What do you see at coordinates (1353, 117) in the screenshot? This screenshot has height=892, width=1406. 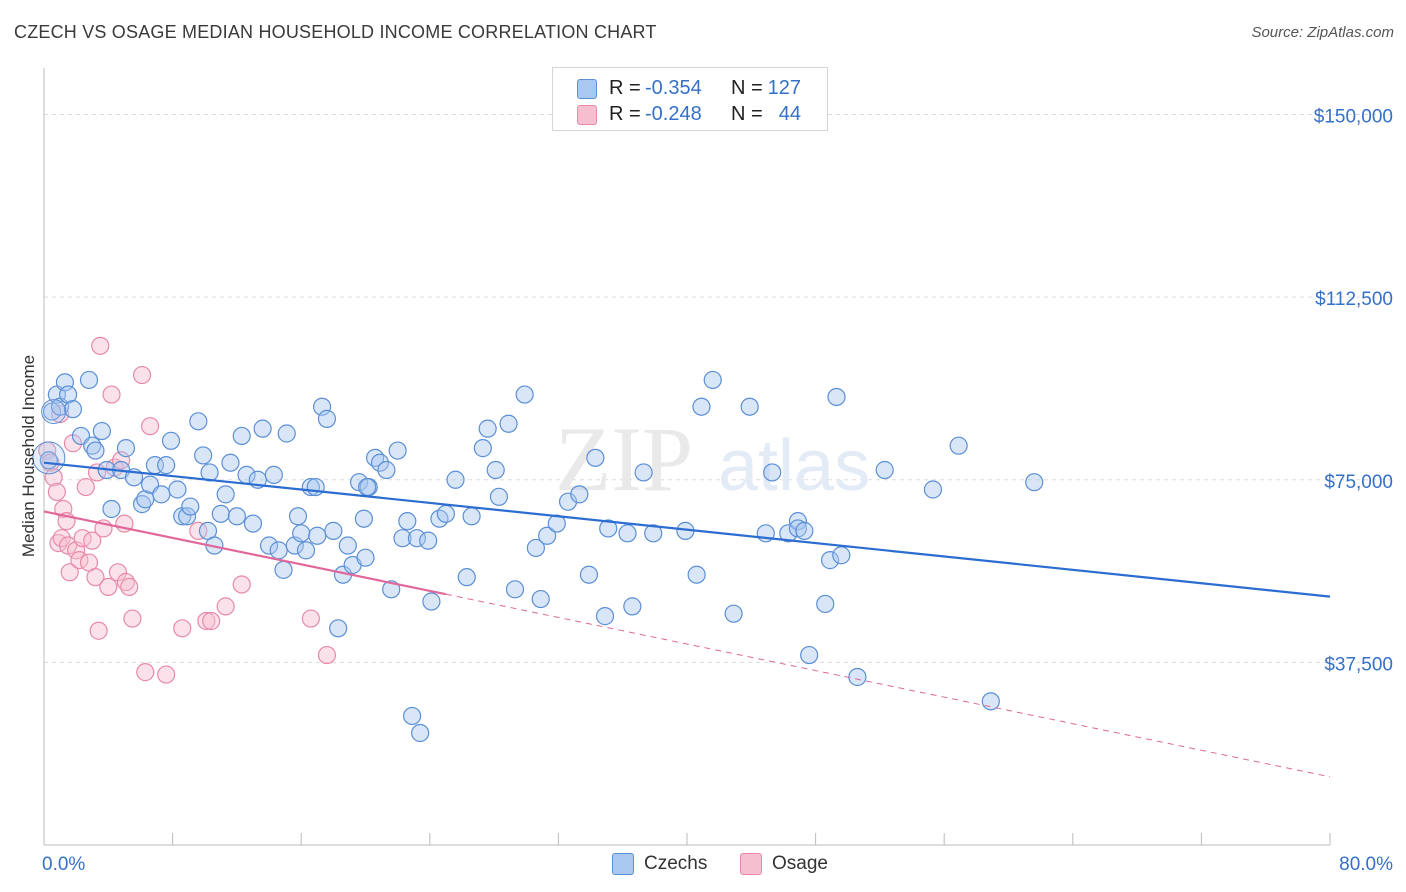 I see `y-tick-label: $150,000` at bounding box center [1353, 117].